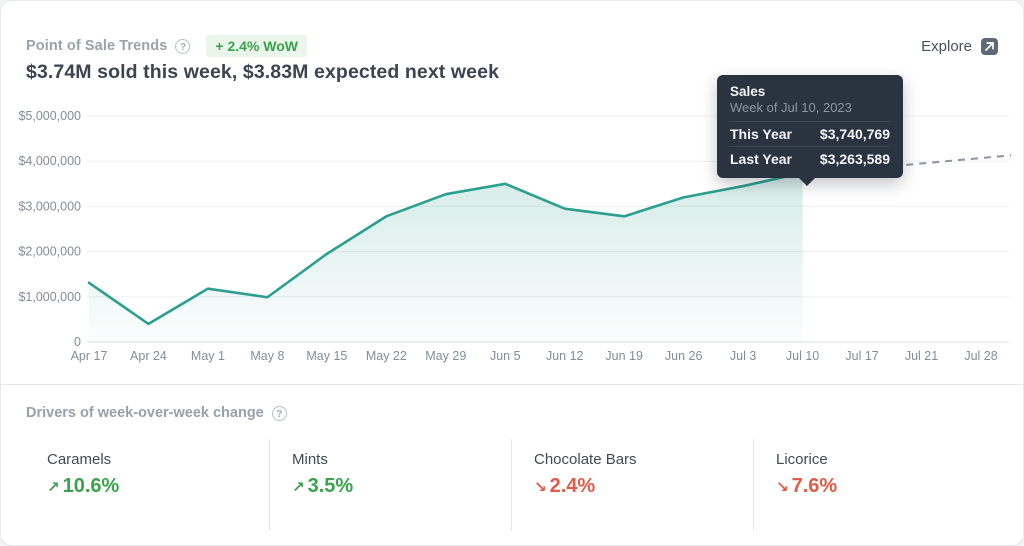 The width and height of the screenshot is (1024, 546). I want to click on driver-value: ↗ 3.5%, so click(396, 486).